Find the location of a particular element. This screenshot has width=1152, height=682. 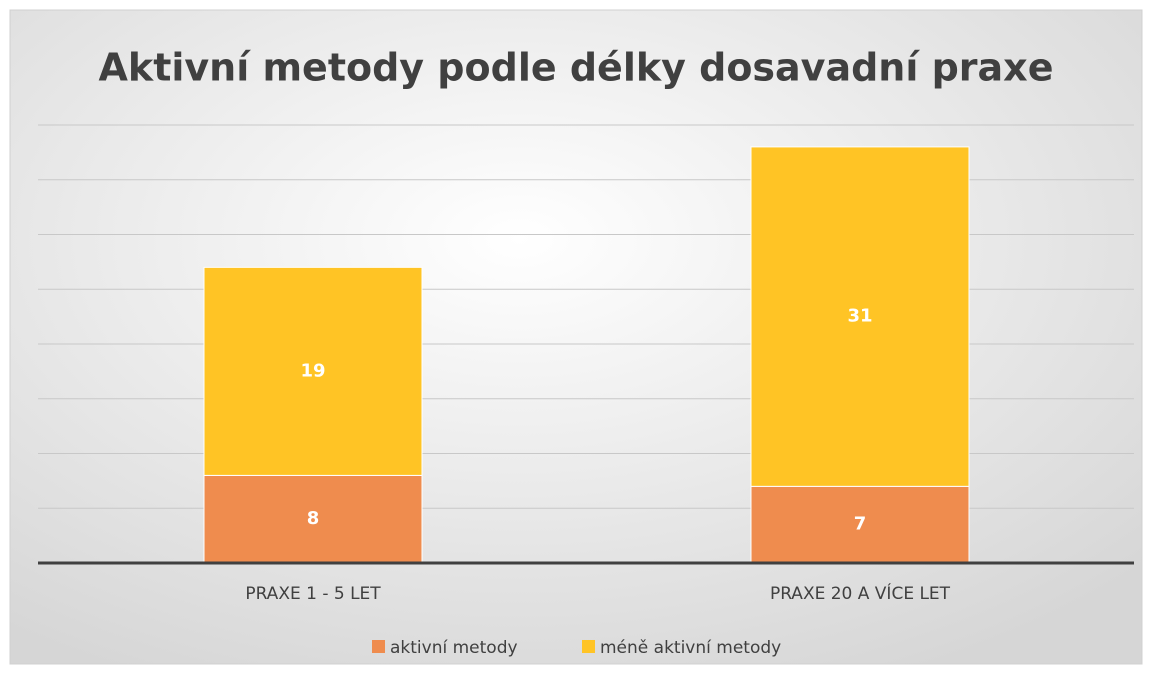

data-label: 31 is located at coordinates (859, 316).